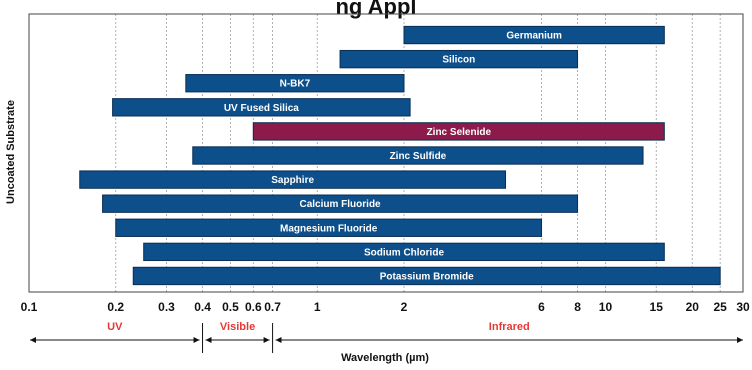  I want to click on bar-label-zinc-selenide: Zinc Selenide, so click(459, 132).